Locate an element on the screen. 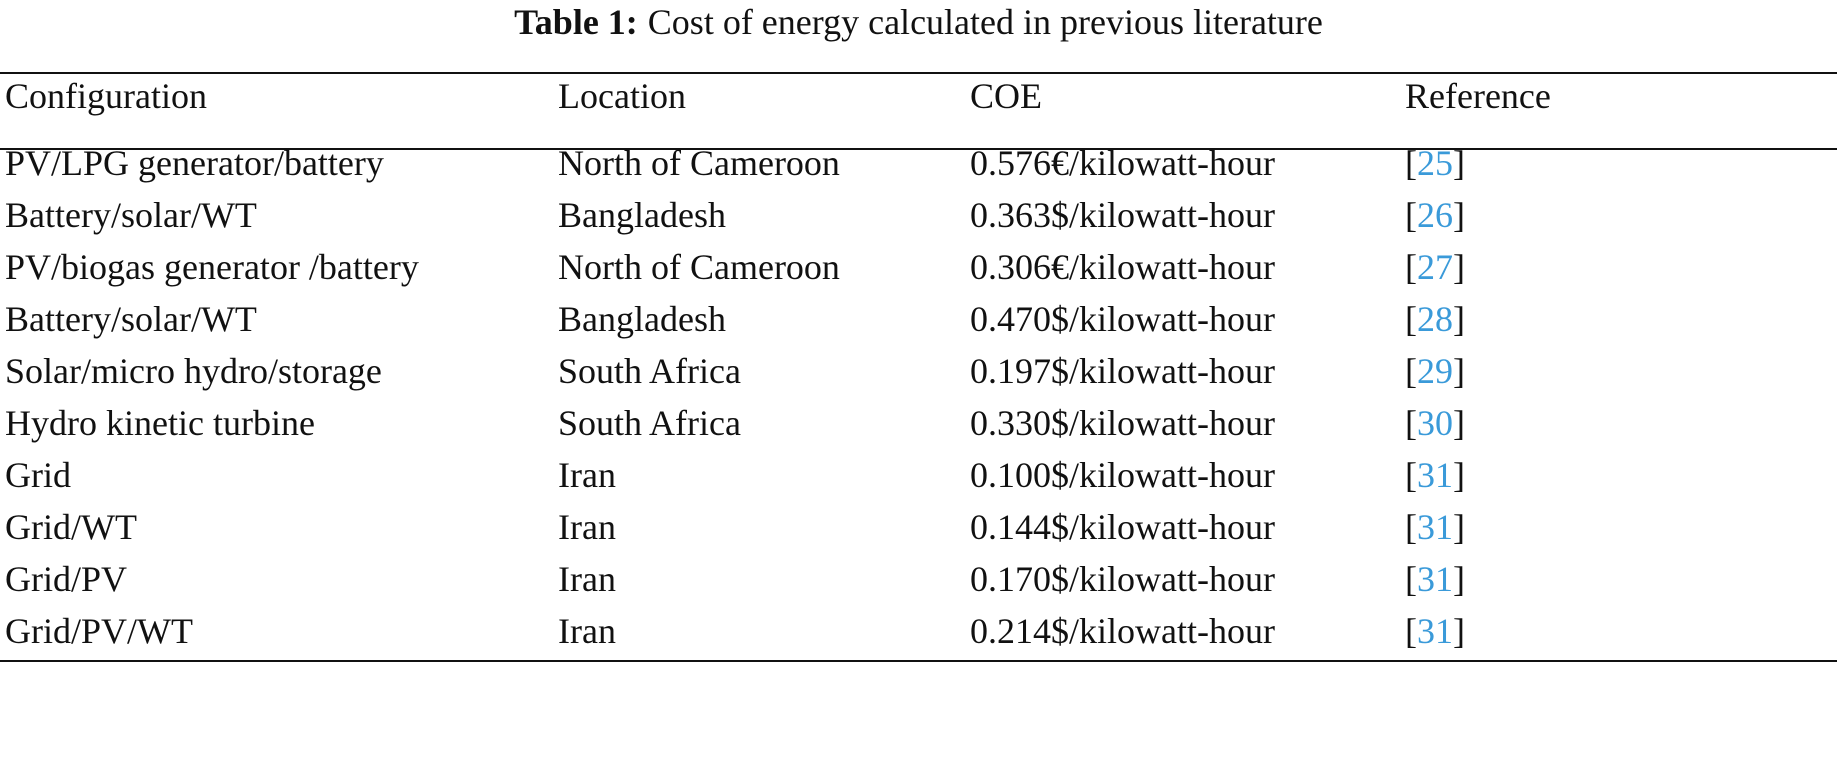 This screenshot has width=1837, height=779. header-coe: COE is located at coordinates (1006, 96).